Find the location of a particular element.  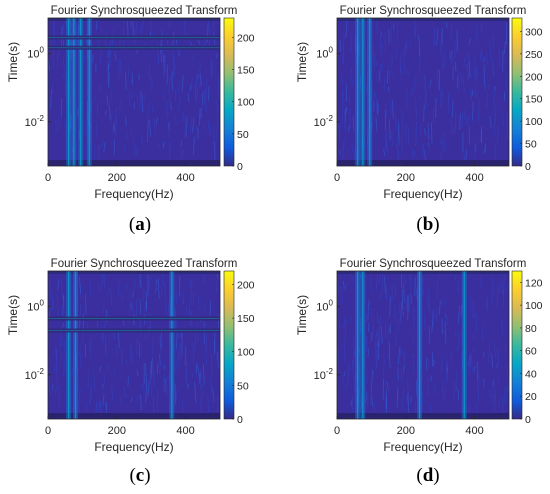

heatmap-bottom-strip is located at coordinates (134, 163).